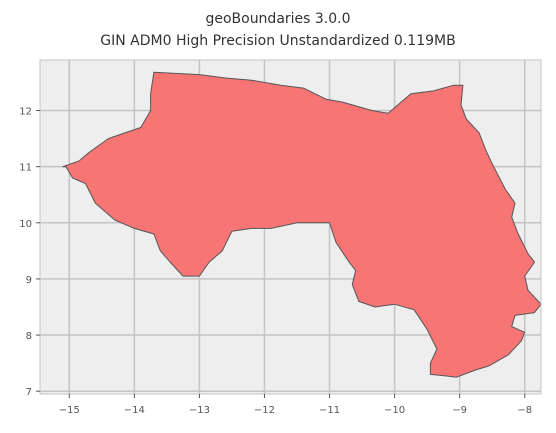  Describe the element at coordinates (29, 392) in the screenshot. I see `y-tick-label: 7` at that location.